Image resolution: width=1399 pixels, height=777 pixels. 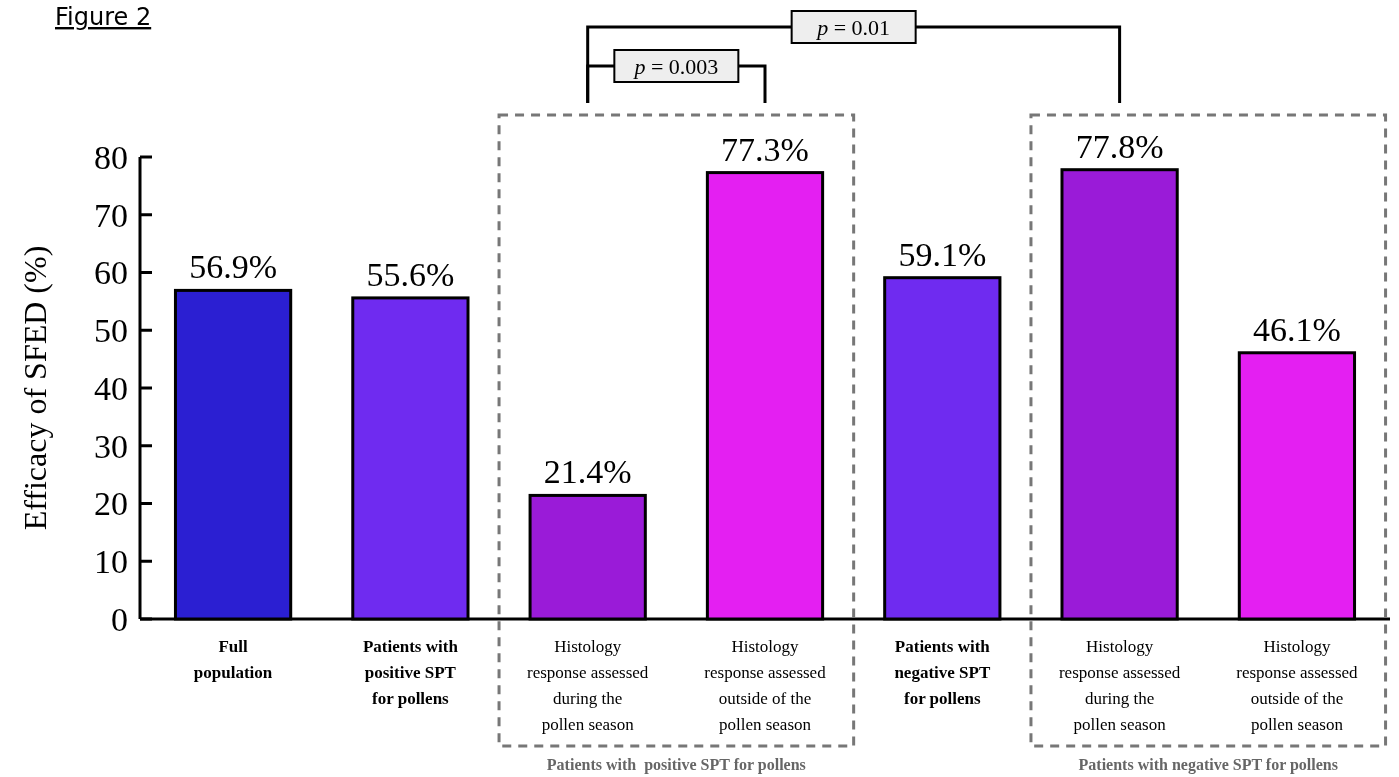 I want to click on text: p = 0.003, so click(x=675, y=66).